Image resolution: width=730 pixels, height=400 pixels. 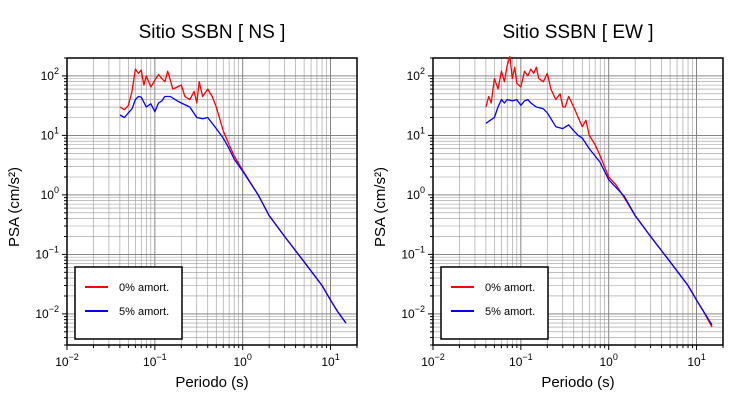 What do you see at coordinates (578, 32) in the screenshot?
I see `chart-title: Sitio SSBN [ EW ]` at bounding box center [578, 32].